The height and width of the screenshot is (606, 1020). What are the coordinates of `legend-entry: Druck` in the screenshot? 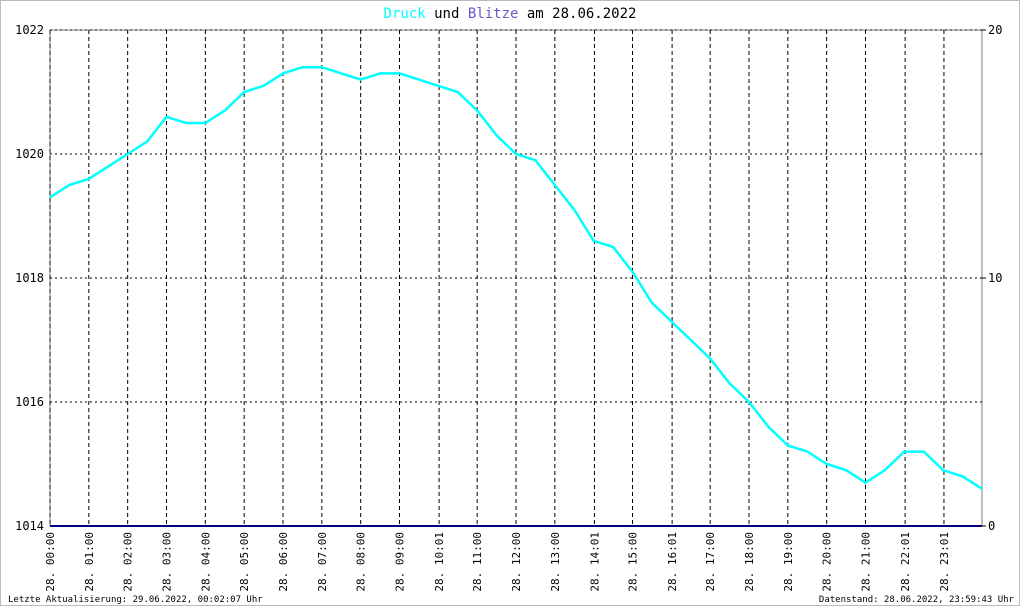 It's located at (405, 14).